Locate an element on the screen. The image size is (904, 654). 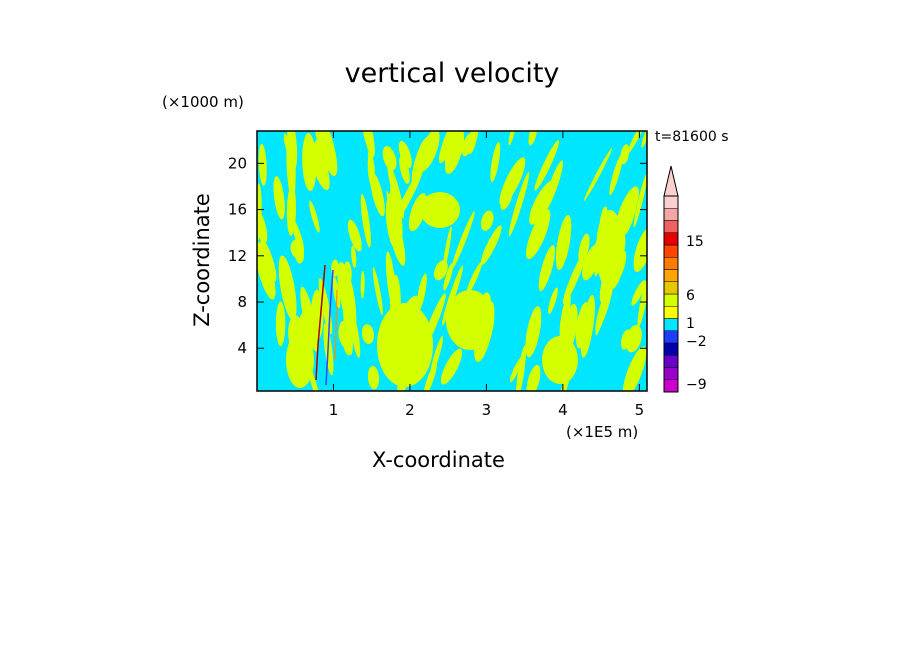
downdraft-streak is located at coordinates (329, 327).